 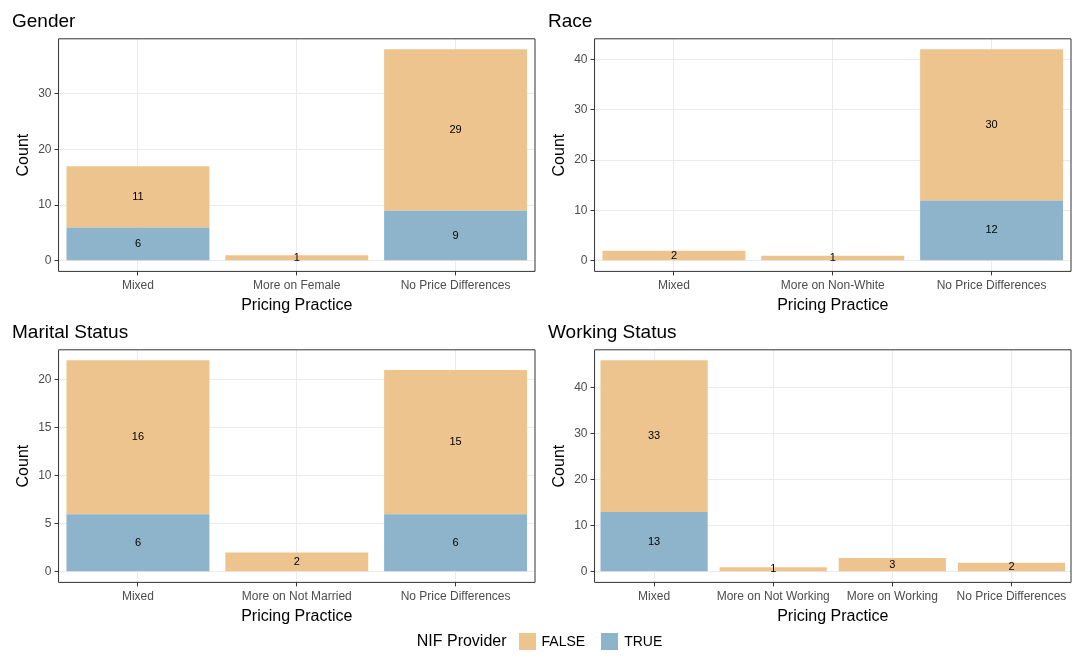 What do you see at coordinates (70, 331) in the screenshot?
I see `chart-title: Marital Status` at bounding box center [70, 331].